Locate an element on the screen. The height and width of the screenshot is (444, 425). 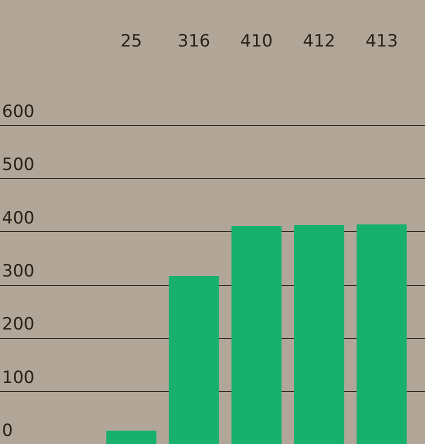
data-label: 410 is located at coordinates (256, 41).